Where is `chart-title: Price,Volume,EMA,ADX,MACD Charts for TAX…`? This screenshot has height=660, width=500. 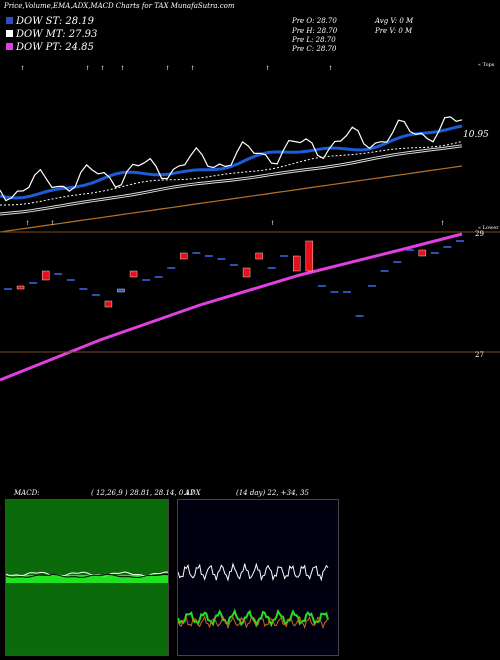
chart-title: Price,Volume,EMA,ADX,MACD Charts for TAX… is located at coordinates (119, 6).